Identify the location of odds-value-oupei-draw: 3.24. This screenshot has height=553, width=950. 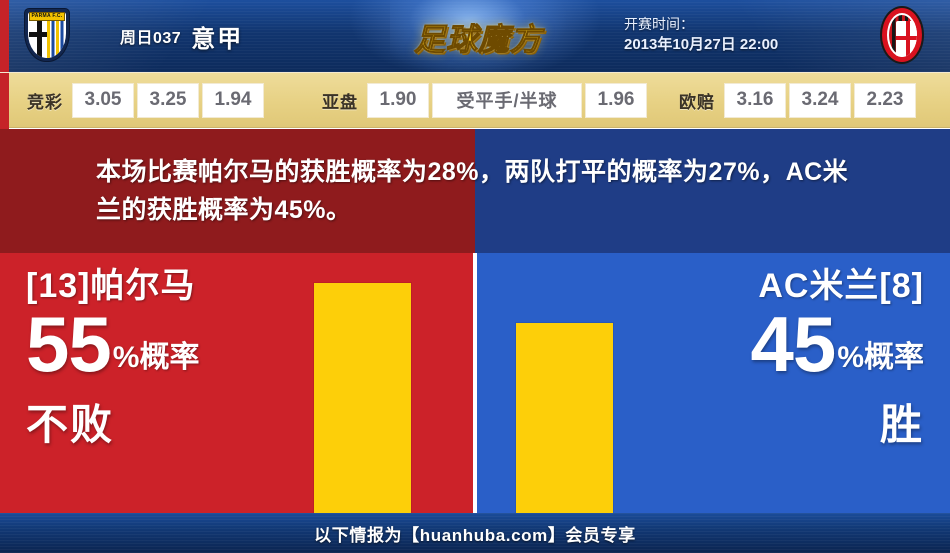
(820, 100).